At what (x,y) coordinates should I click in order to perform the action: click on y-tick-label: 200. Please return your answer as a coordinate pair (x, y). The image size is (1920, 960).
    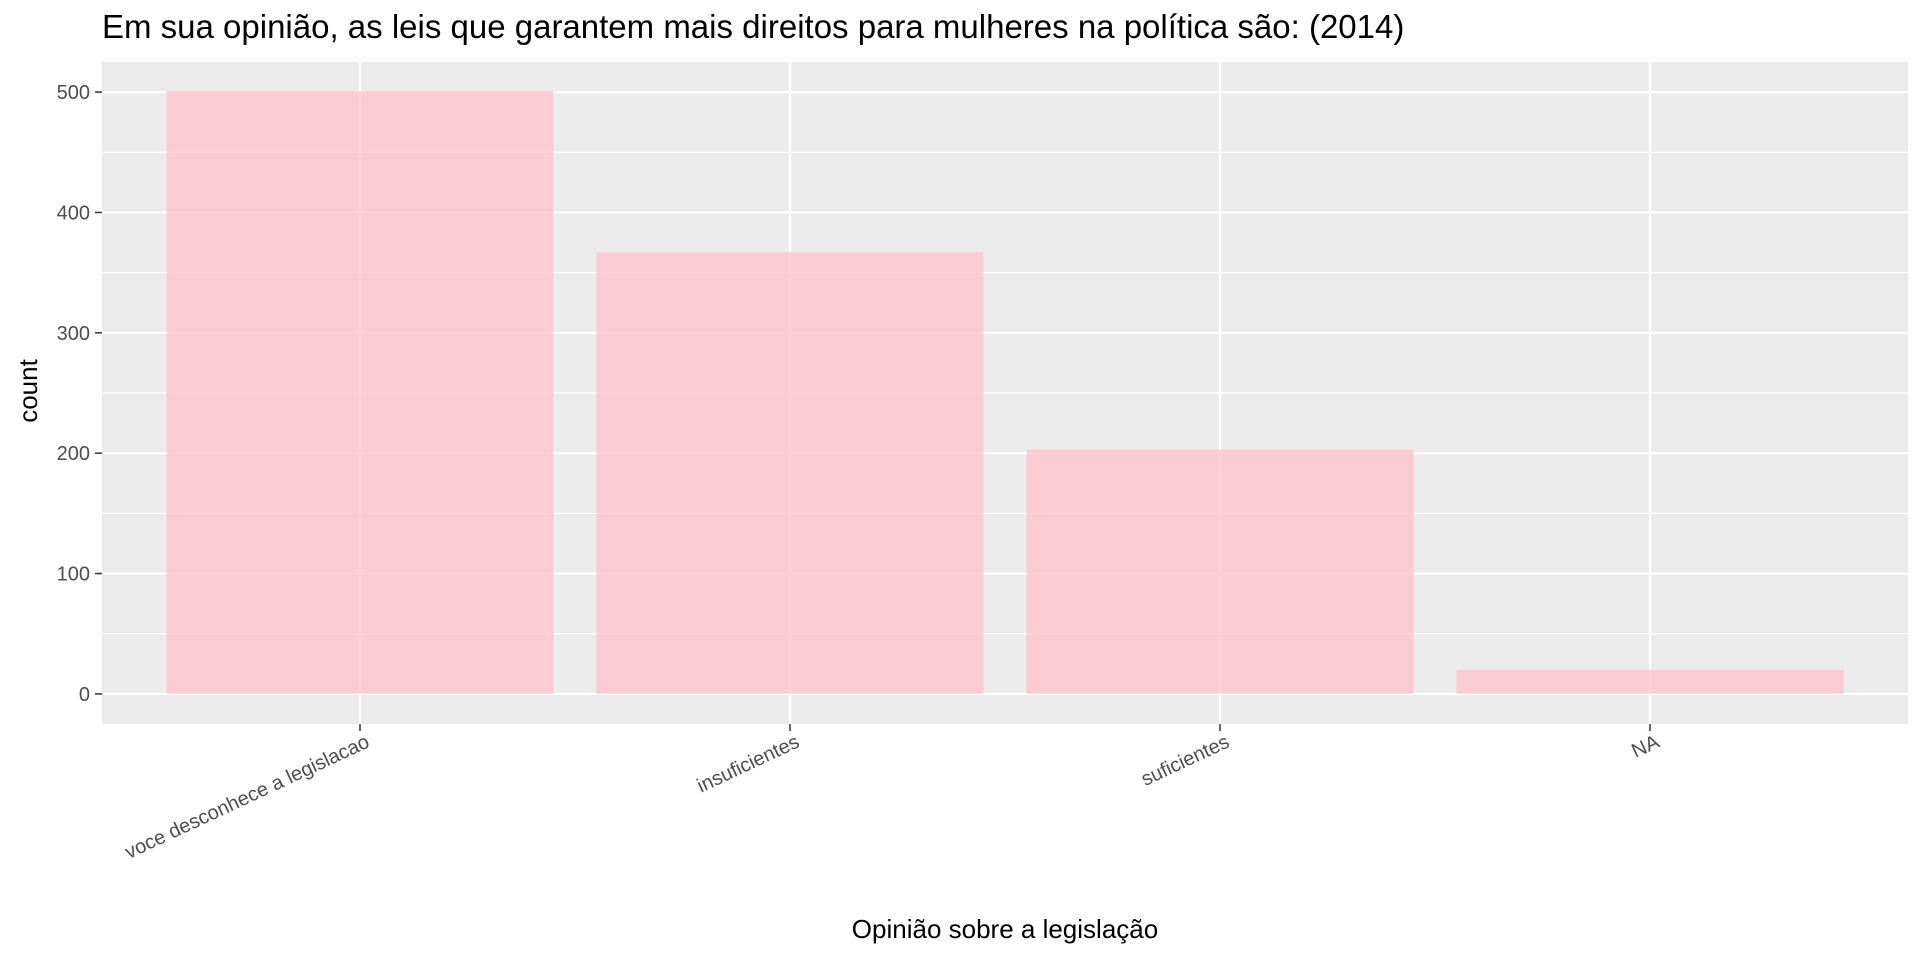
    Looking at the image, I should click on (73, 454).